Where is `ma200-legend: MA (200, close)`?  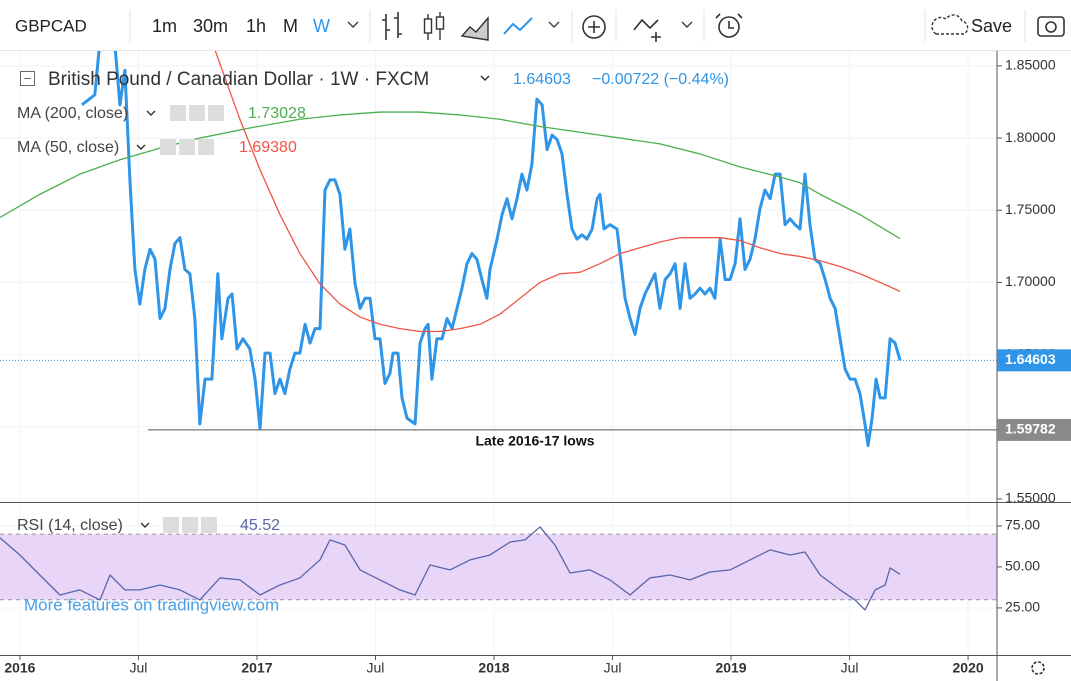 ma200-legend: MA (200, close) is located at coordinates (72, 113).